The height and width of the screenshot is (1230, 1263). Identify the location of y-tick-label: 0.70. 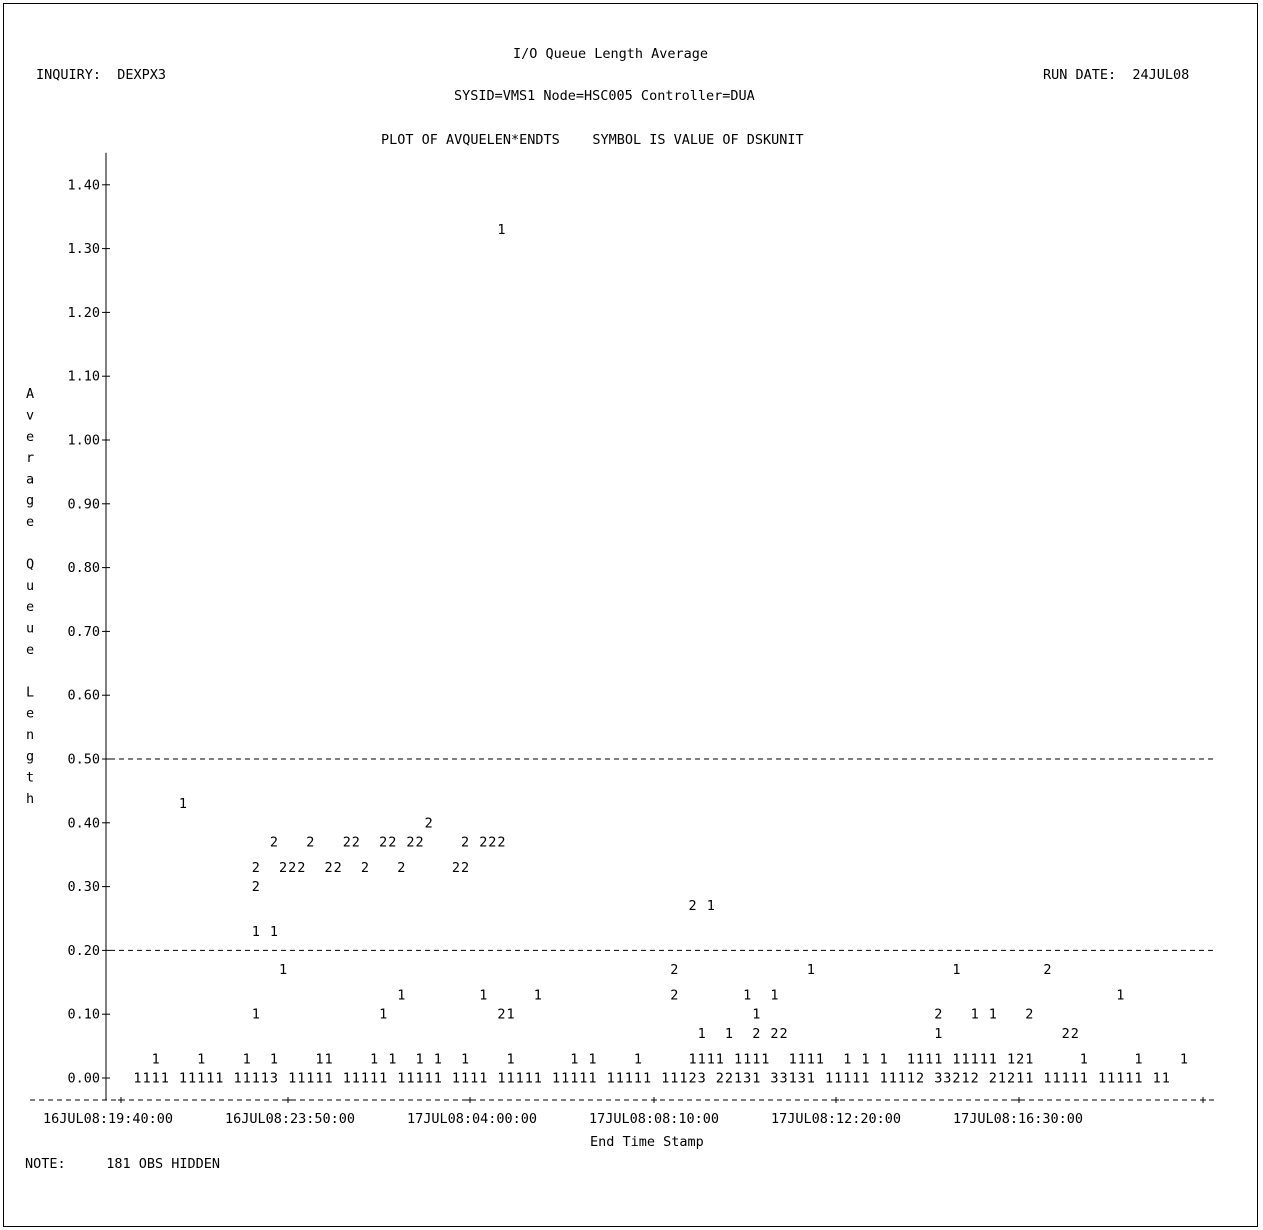
(83, 632).